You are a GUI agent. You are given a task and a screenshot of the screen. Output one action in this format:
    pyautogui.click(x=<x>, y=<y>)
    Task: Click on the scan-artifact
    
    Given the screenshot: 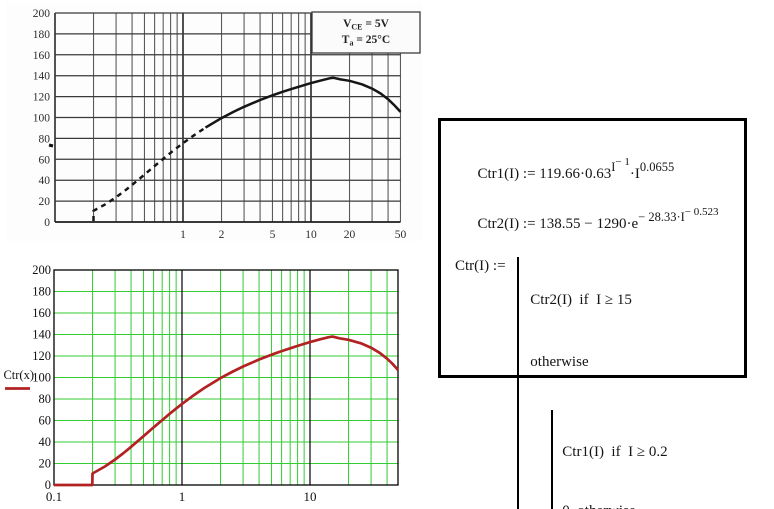 What is the action you would take?
    pyautogui.click(x=51, y=145)
    